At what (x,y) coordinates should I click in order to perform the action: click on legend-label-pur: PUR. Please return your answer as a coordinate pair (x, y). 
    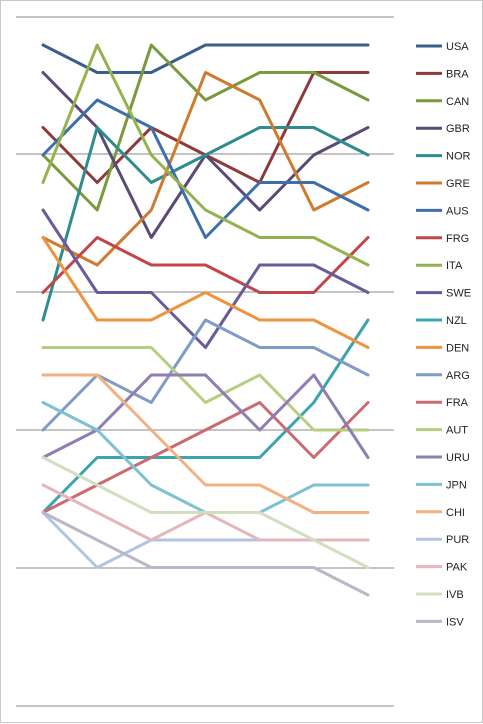
    Looking at the image, I should click on (457, 540).